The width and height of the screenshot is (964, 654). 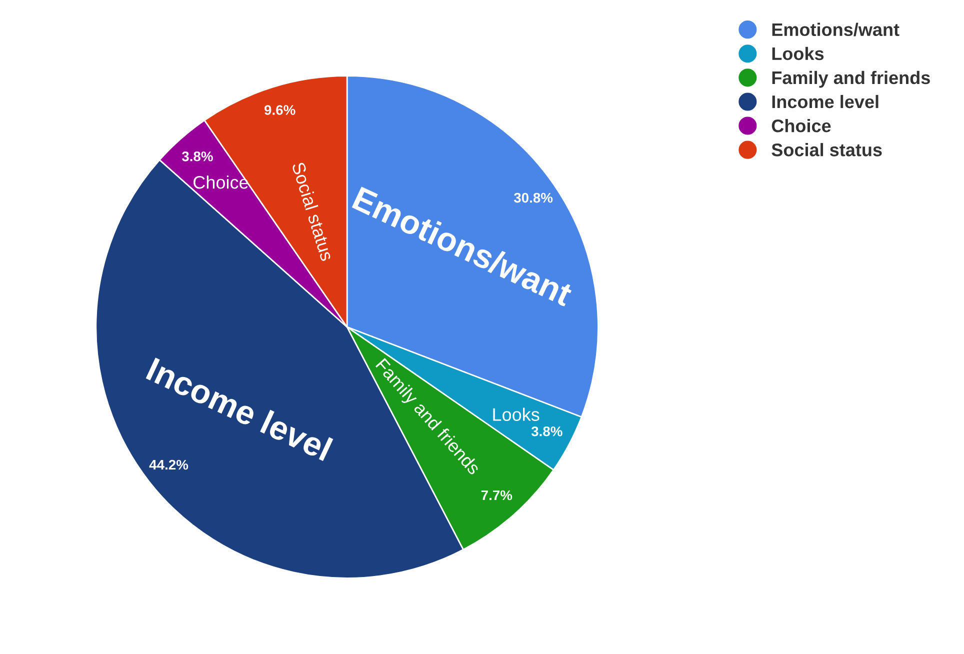 I want to click on legend-label: Income level, so click(x=825, y=101).